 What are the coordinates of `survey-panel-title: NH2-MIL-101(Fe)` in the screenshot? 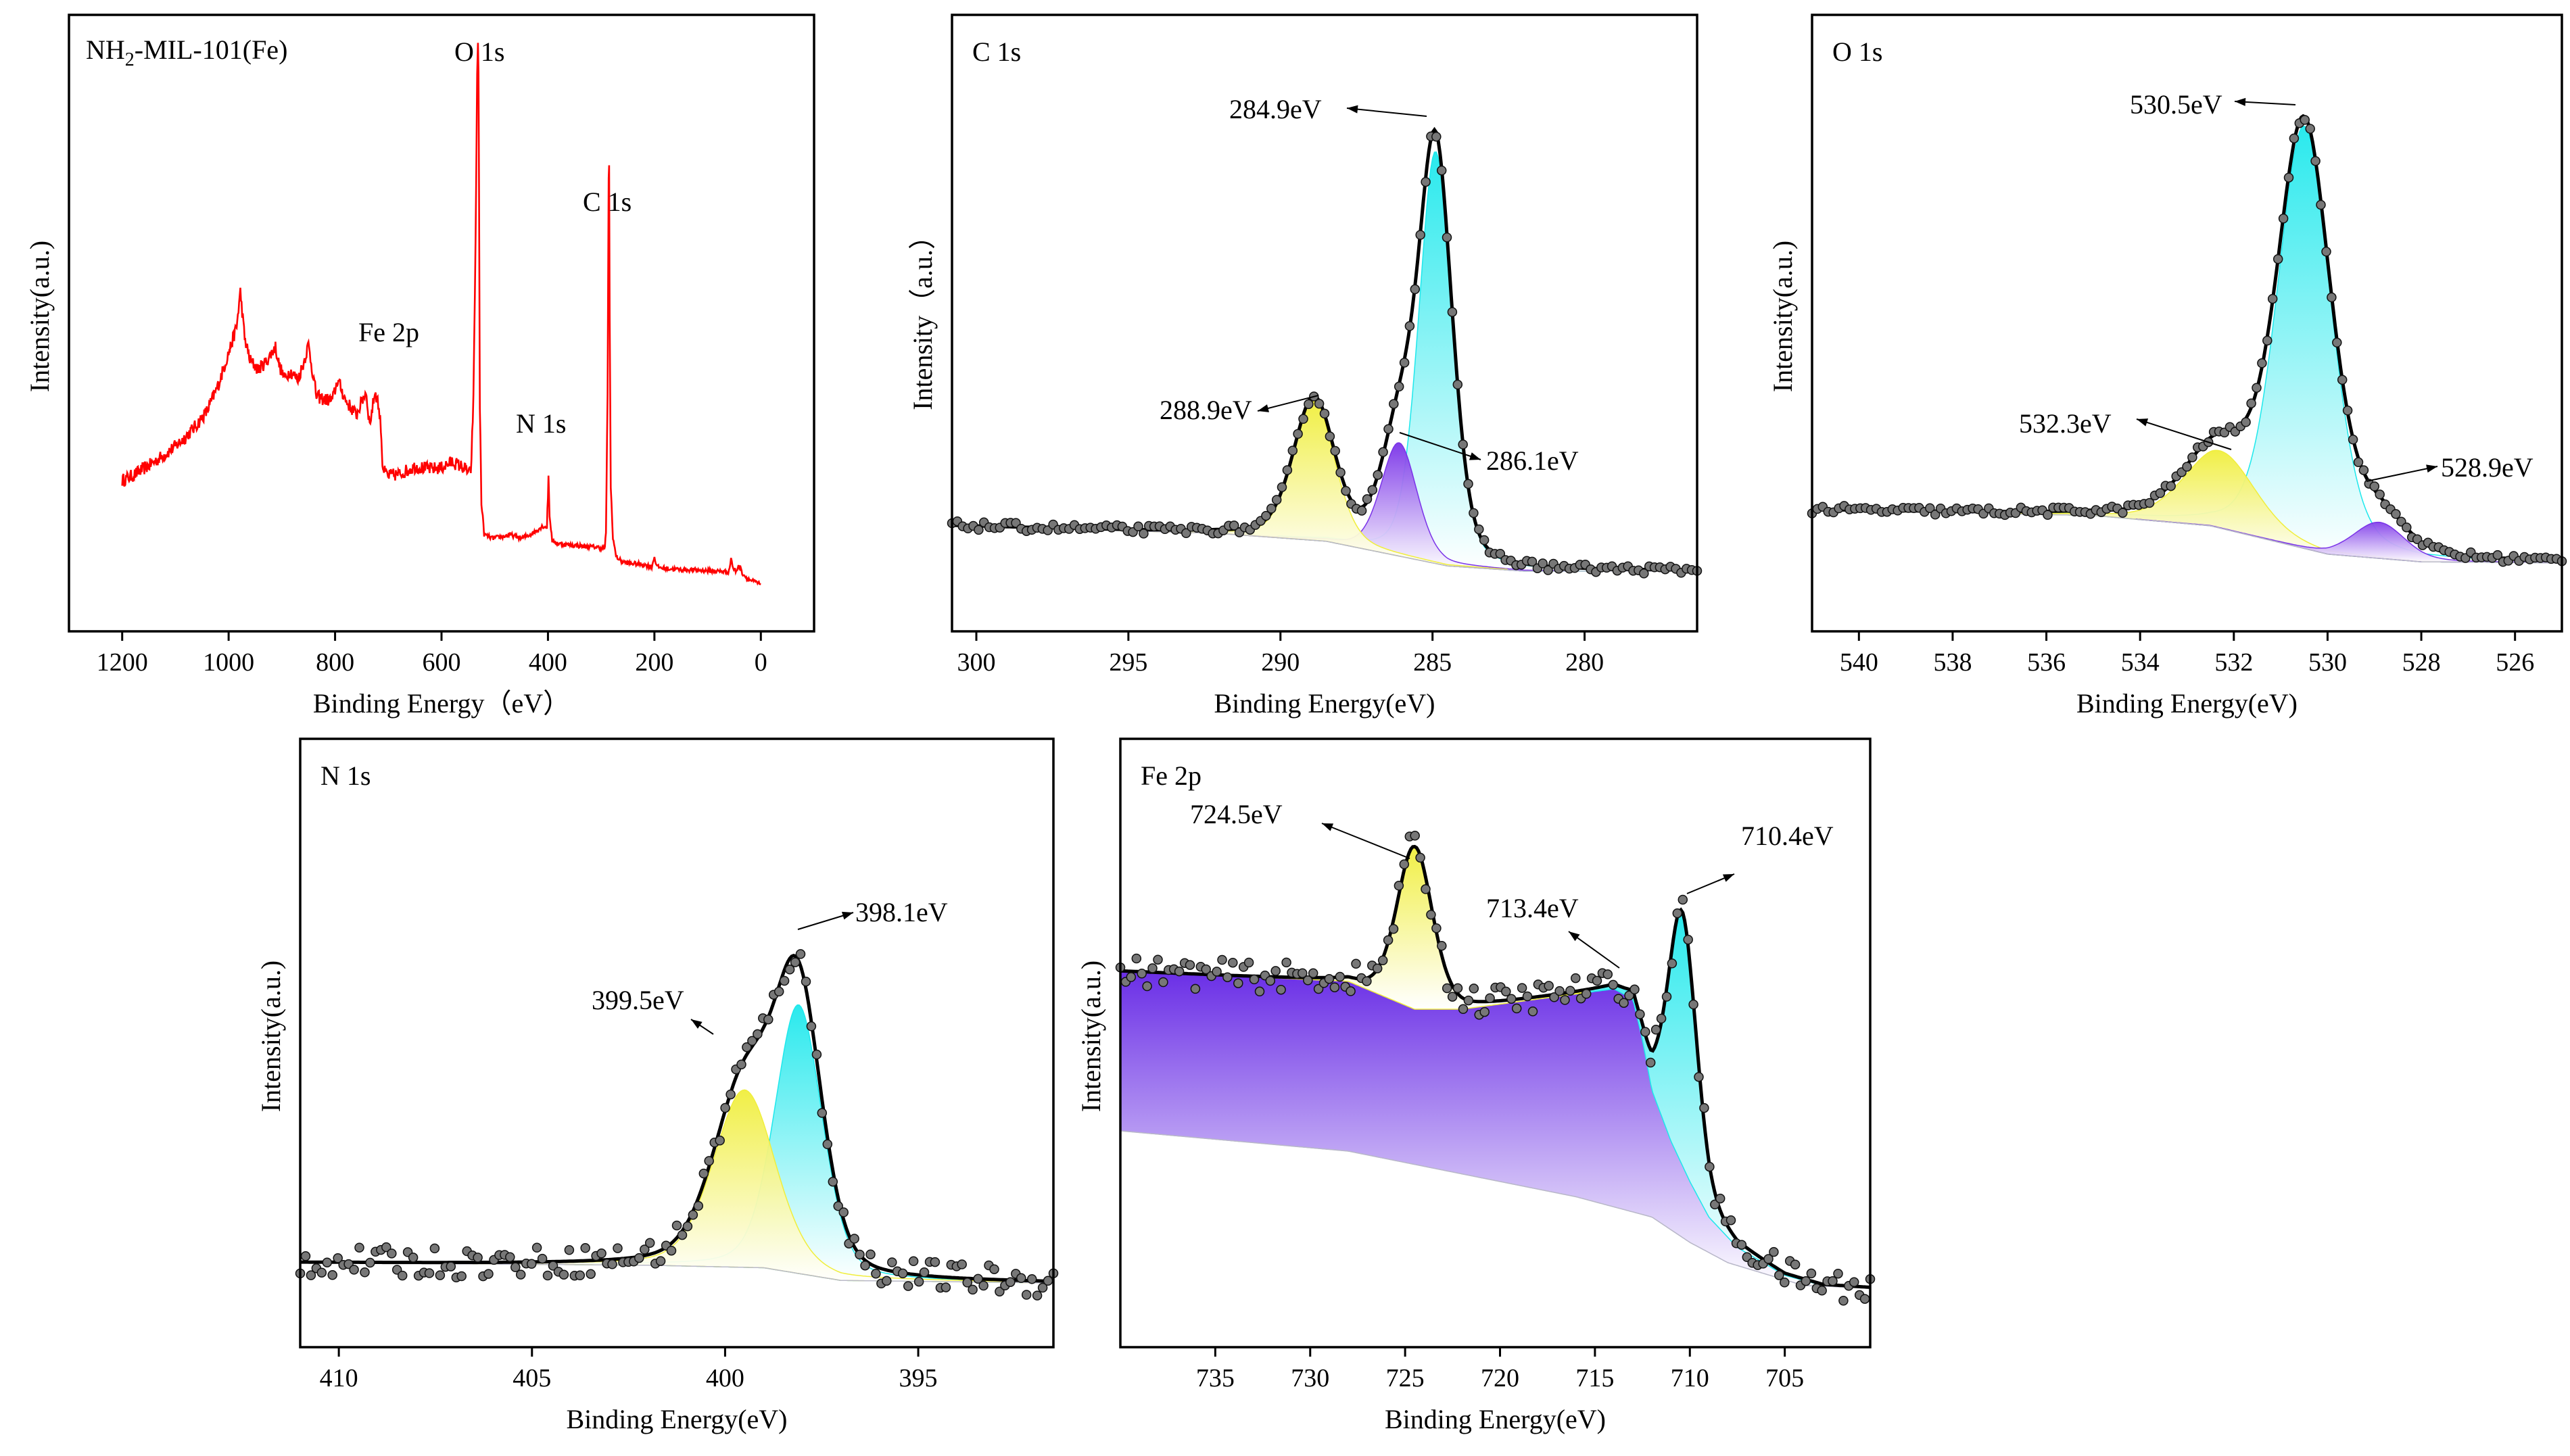 It's located at (186, 52).